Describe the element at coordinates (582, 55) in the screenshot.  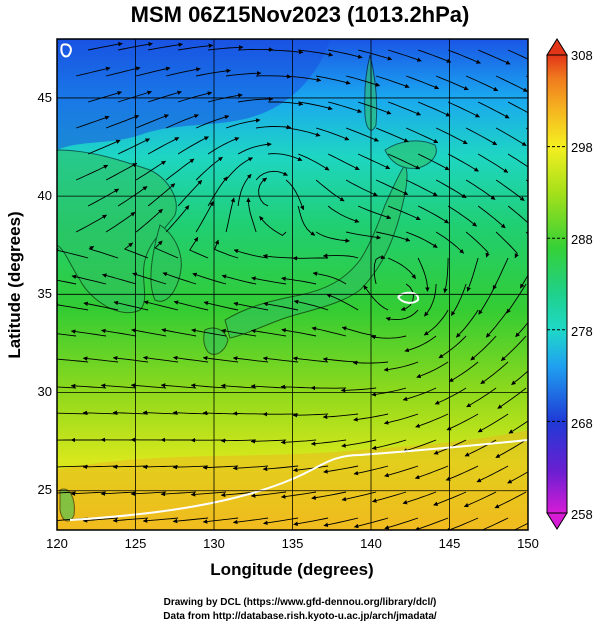
I see `colorbar-tick-308: 308` at that location.